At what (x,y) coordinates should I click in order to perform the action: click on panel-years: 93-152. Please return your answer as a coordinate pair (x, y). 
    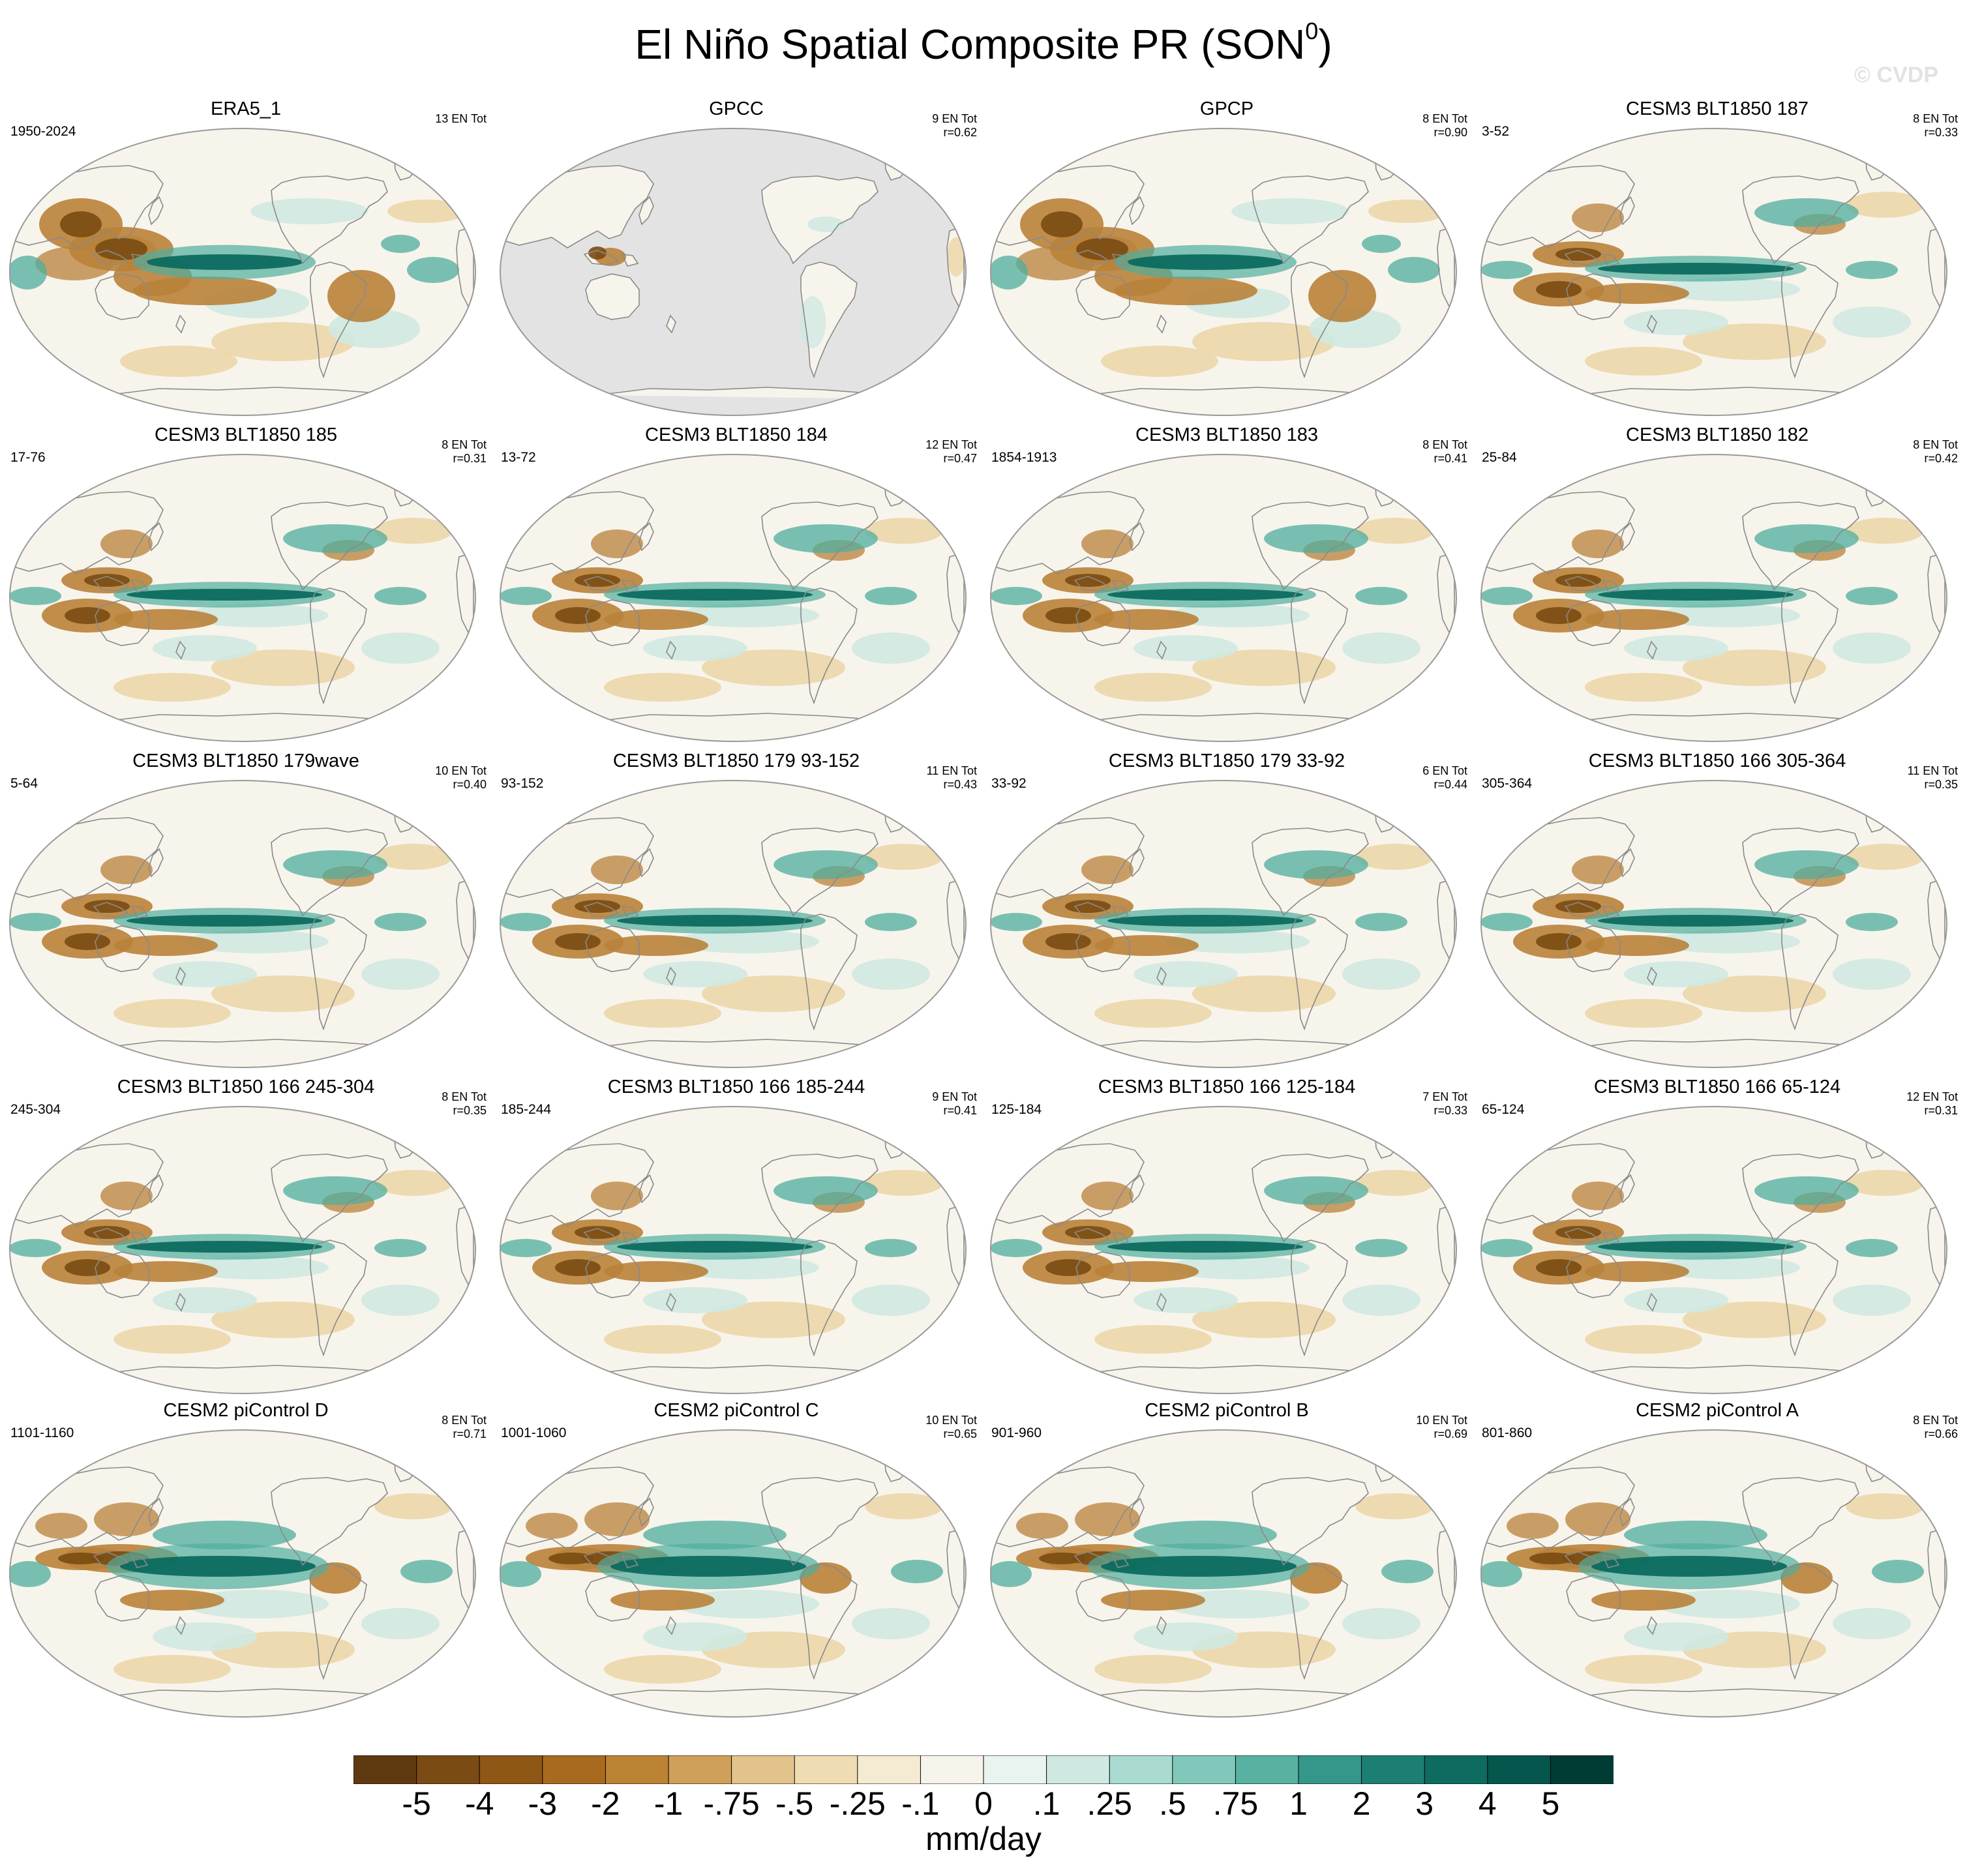
    Looking at the image, I should click on (522, 783).